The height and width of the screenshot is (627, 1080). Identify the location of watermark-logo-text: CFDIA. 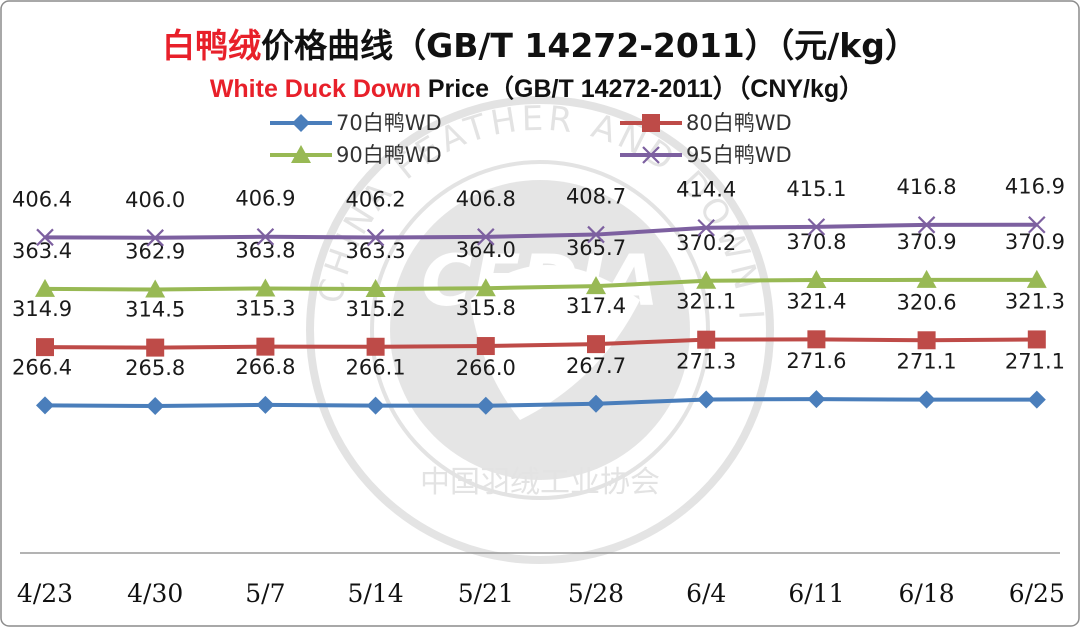
(540, 281).